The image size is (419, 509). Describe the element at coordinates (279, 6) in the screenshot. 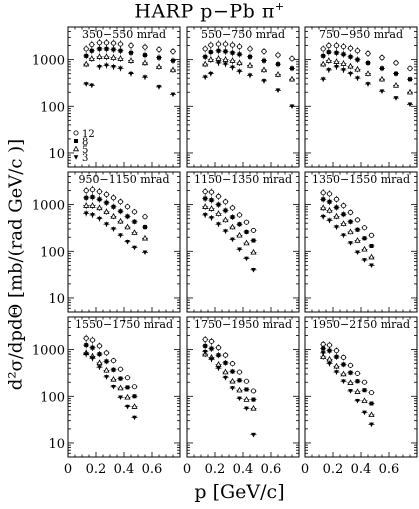

I see `chart-title-superscript: +` at that location.